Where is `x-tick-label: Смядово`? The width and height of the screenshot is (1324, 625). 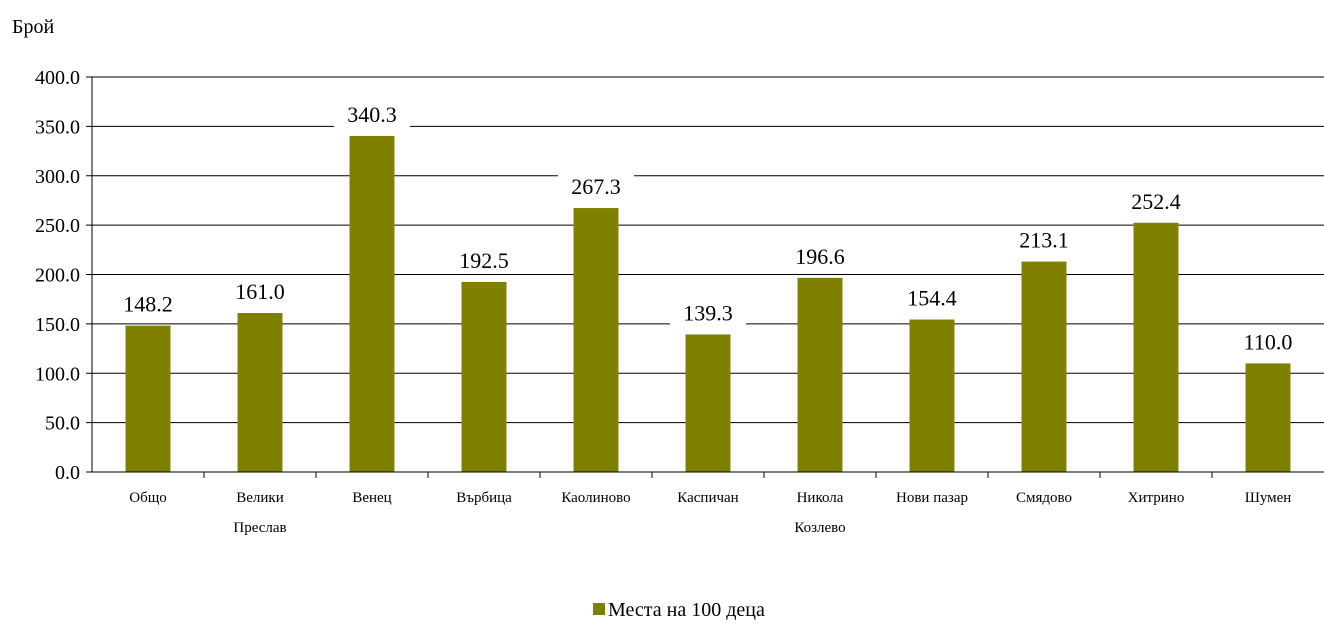
x-tick-label: Смядово is located at coordinates (1044, 498).